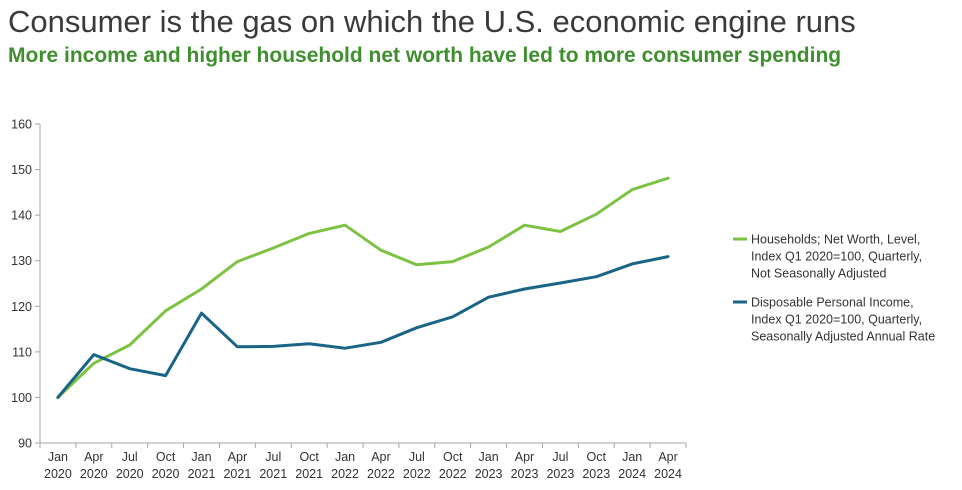  What do you see at coordinates (22, 352) in the screenshot?
I see `y-tick-label: 110` at bounding box center [22, 352].